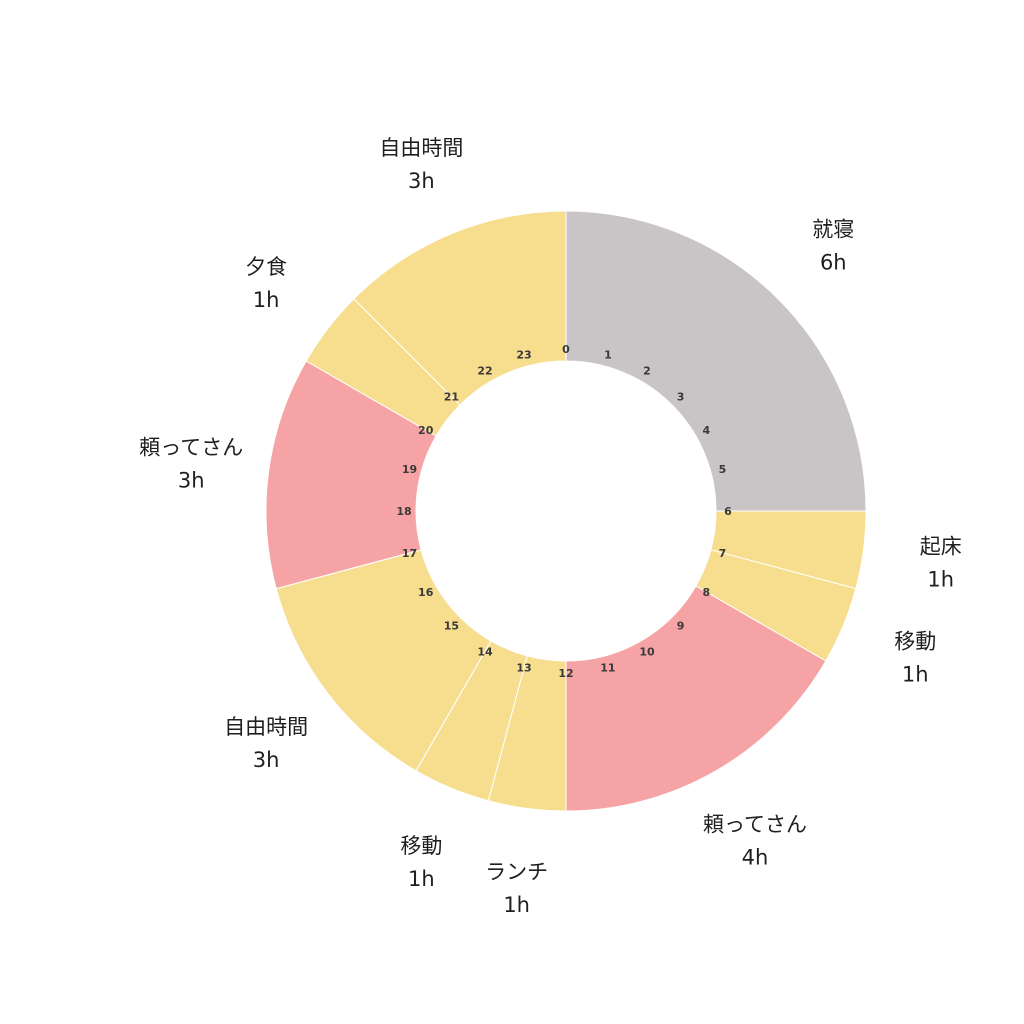  I want to click on hour-tick: 2, so click(647, 371).